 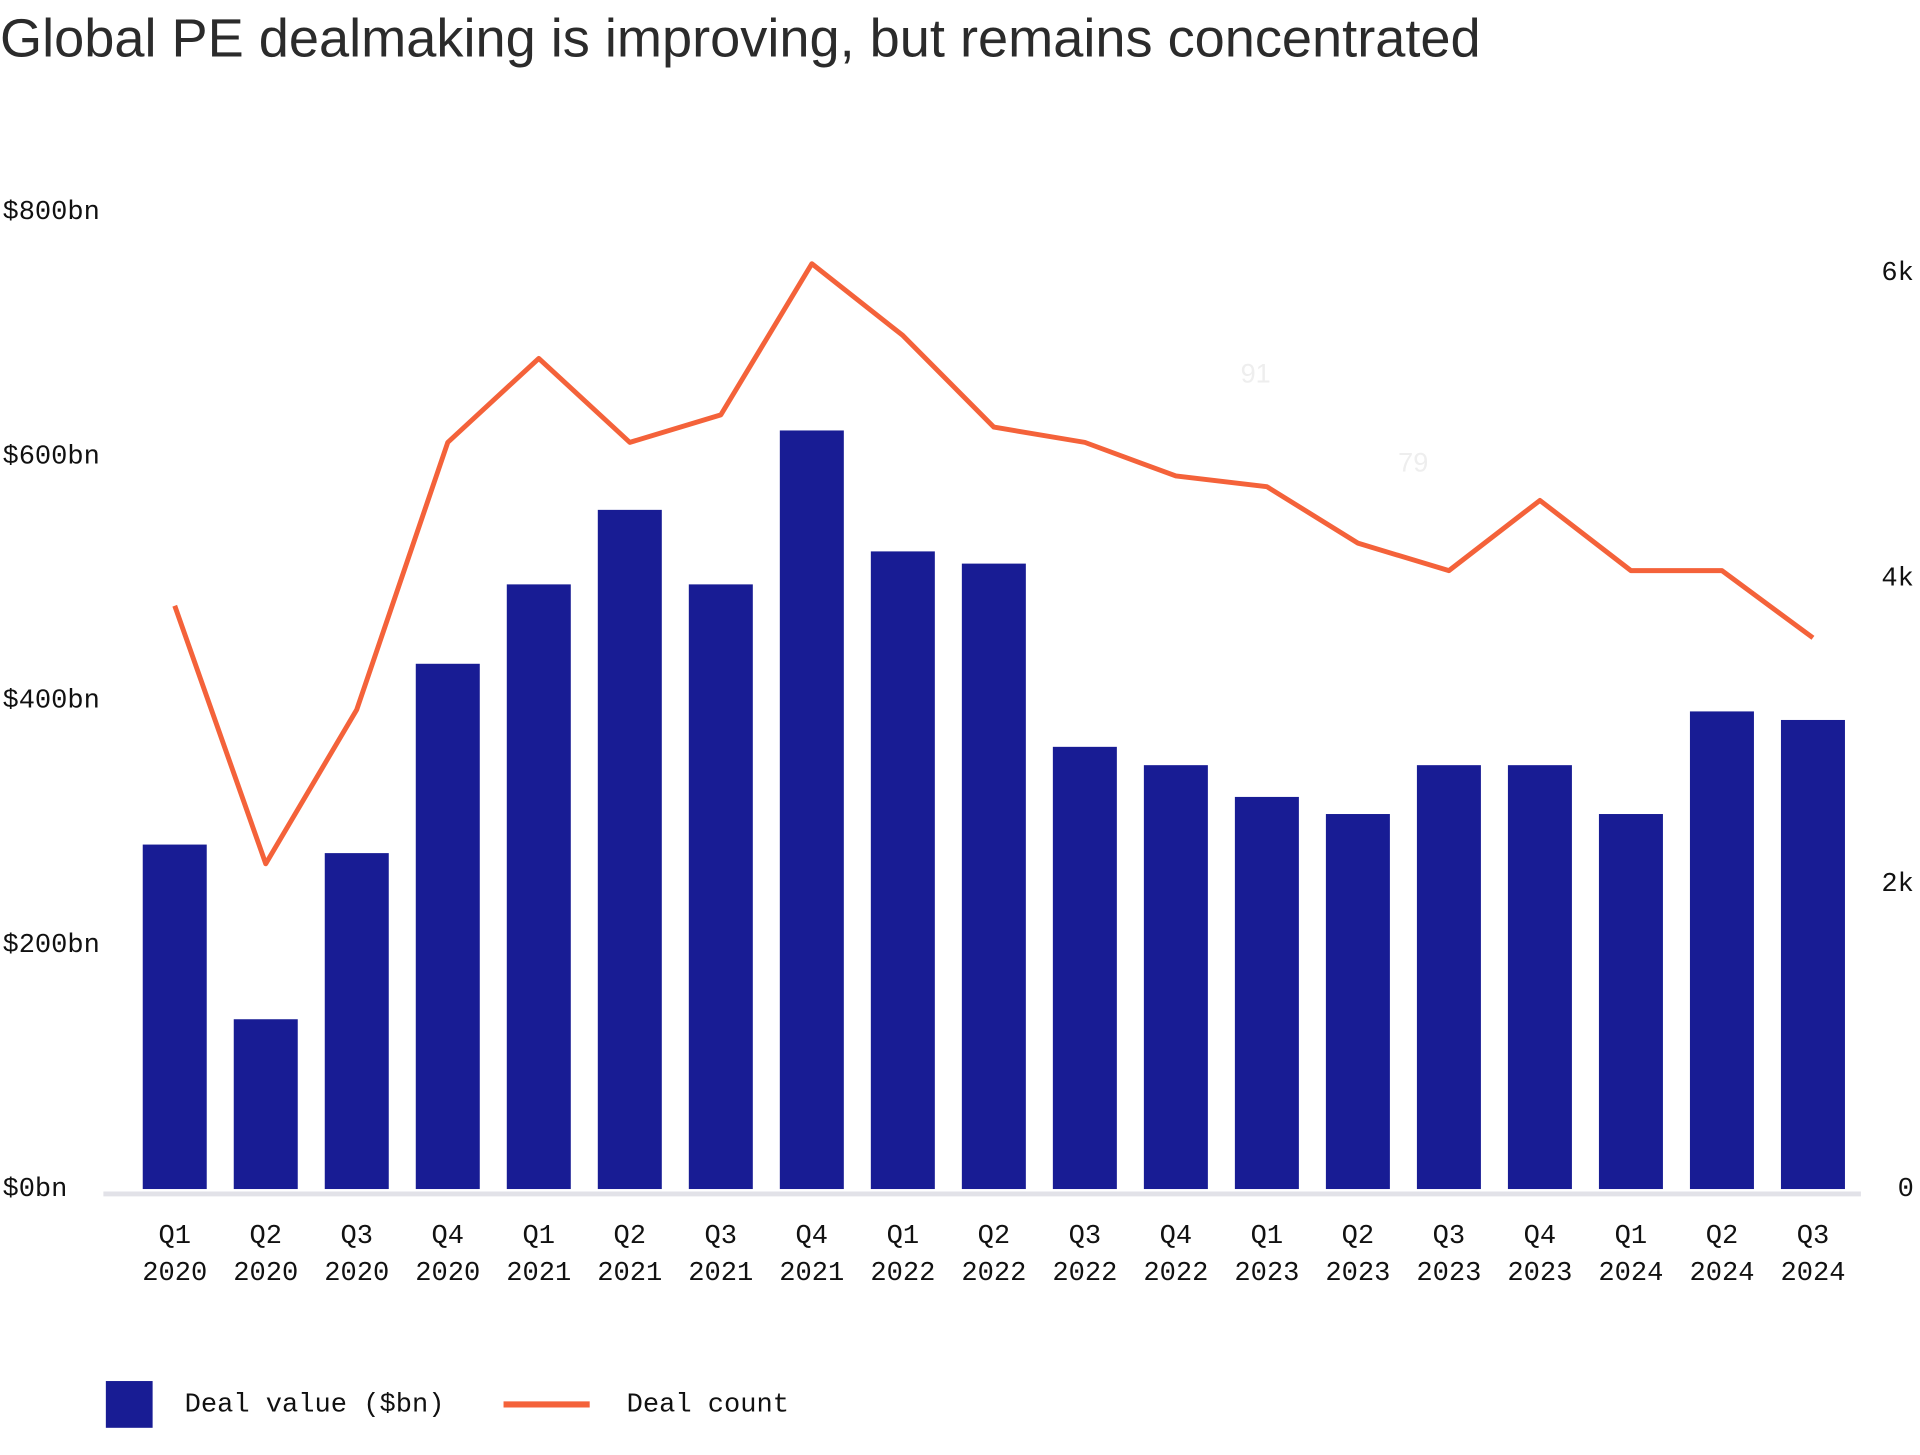 I want to click on x-tick-label-box: Q4 2021, so click(x=812, y=1255).